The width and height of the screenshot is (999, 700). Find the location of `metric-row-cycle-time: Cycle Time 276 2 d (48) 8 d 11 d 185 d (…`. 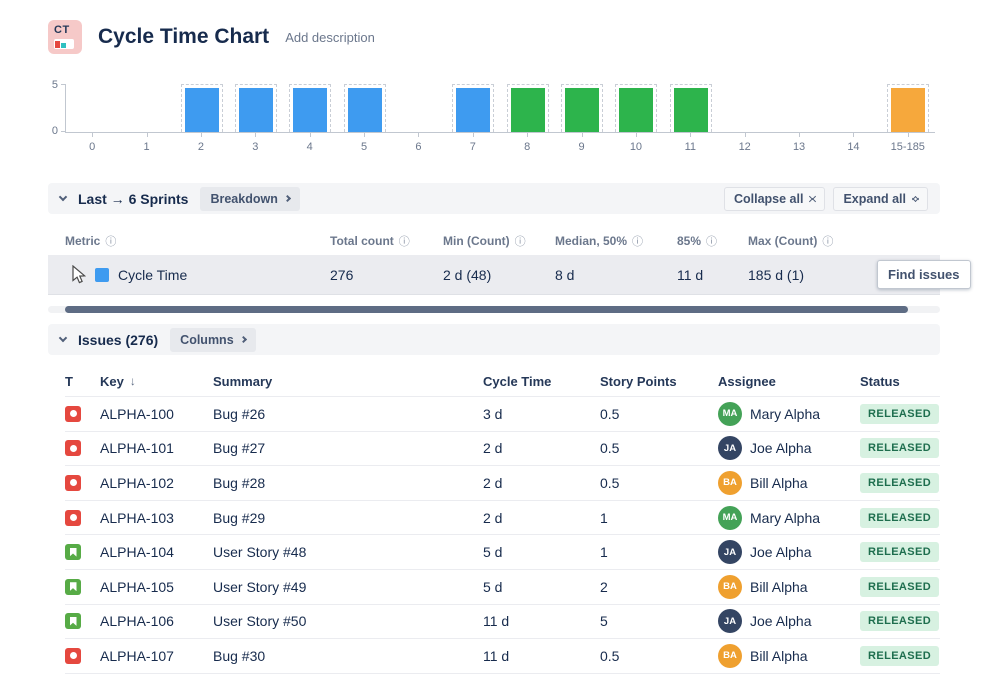

metric-row-cycle-time: Cycle Time 276 2 d (48) 8 d 11 d 185 d (… is located at coordinates (509, 275).